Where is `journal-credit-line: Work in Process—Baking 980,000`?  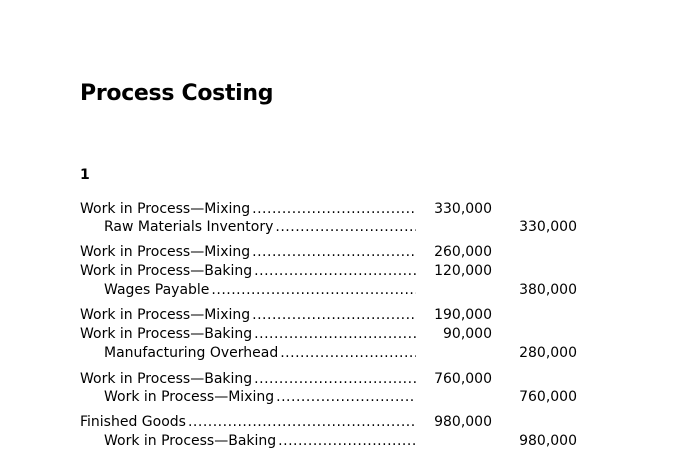
journal-credit-line: Work in Process—Baking 980,000 is located at coordinates (340, 441).